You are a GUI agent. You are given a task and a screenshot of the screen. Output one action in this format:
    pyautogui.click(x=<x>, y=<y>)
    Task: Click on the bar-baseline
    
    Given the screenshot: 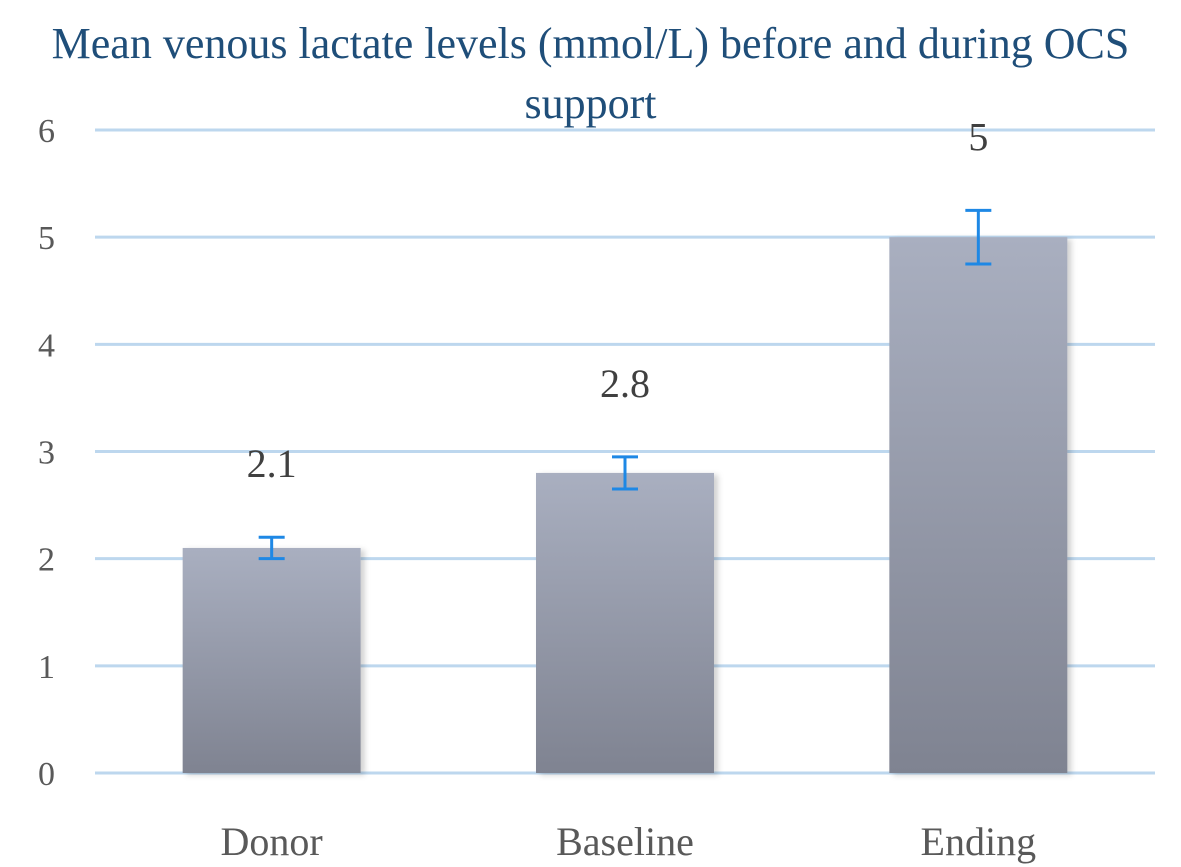 What is the action you would take?
    pyautogui.click(x=625, y=622)
    